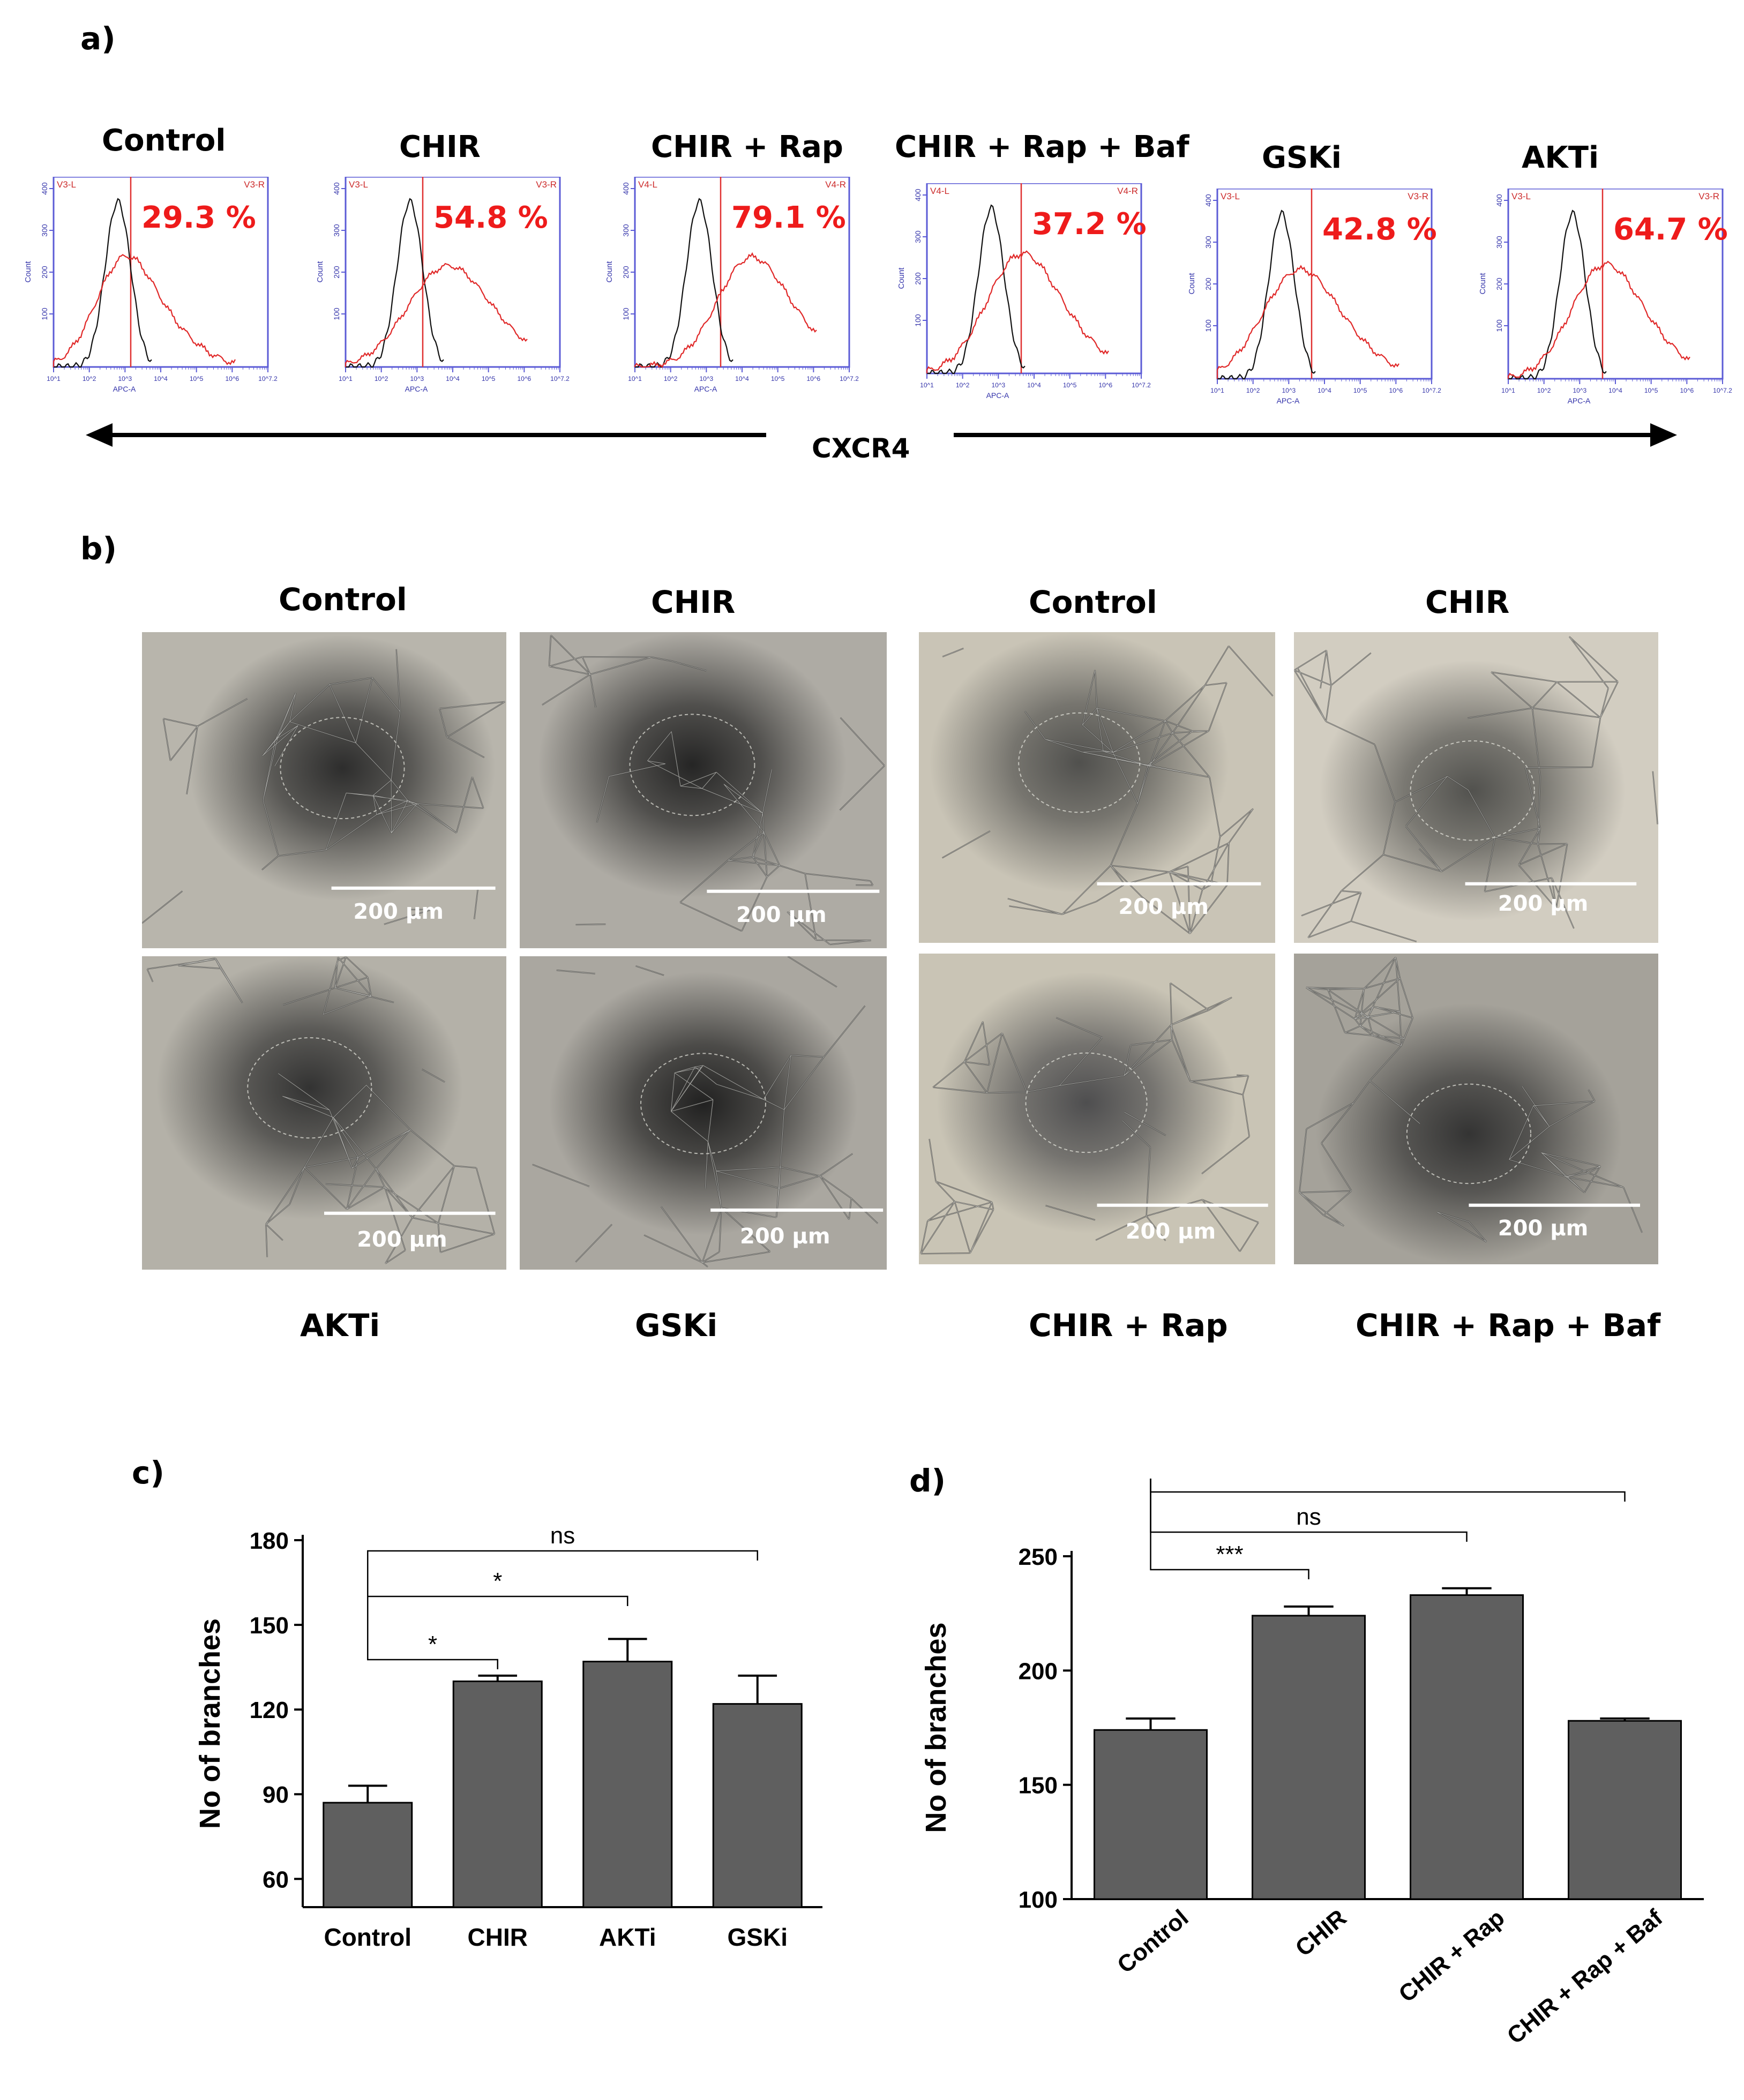  What do you see at coordinates (789, 217) in the screenshot?
I see `gate-percent: 79.1 %` at bounding box center [789, 217].